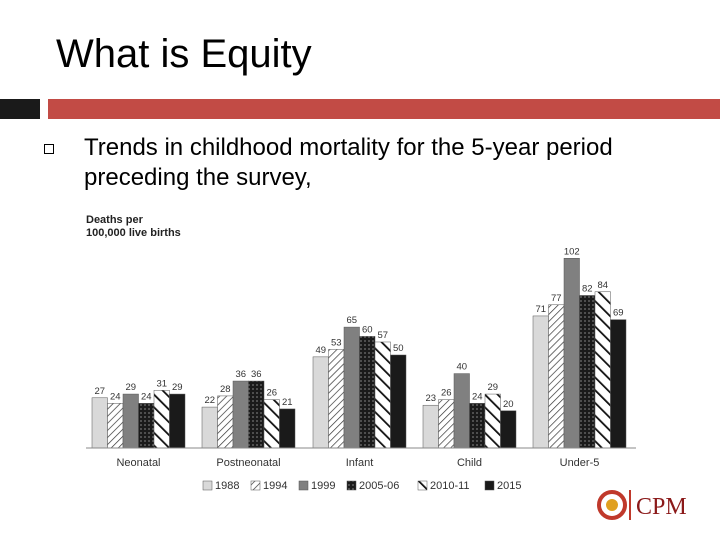 The height and width of the screenshot is (540, 720). What do you see at coordinates (99, 391) in the screenshot?
I see `bar-value-label: 27` at bounding box center [99, 391].